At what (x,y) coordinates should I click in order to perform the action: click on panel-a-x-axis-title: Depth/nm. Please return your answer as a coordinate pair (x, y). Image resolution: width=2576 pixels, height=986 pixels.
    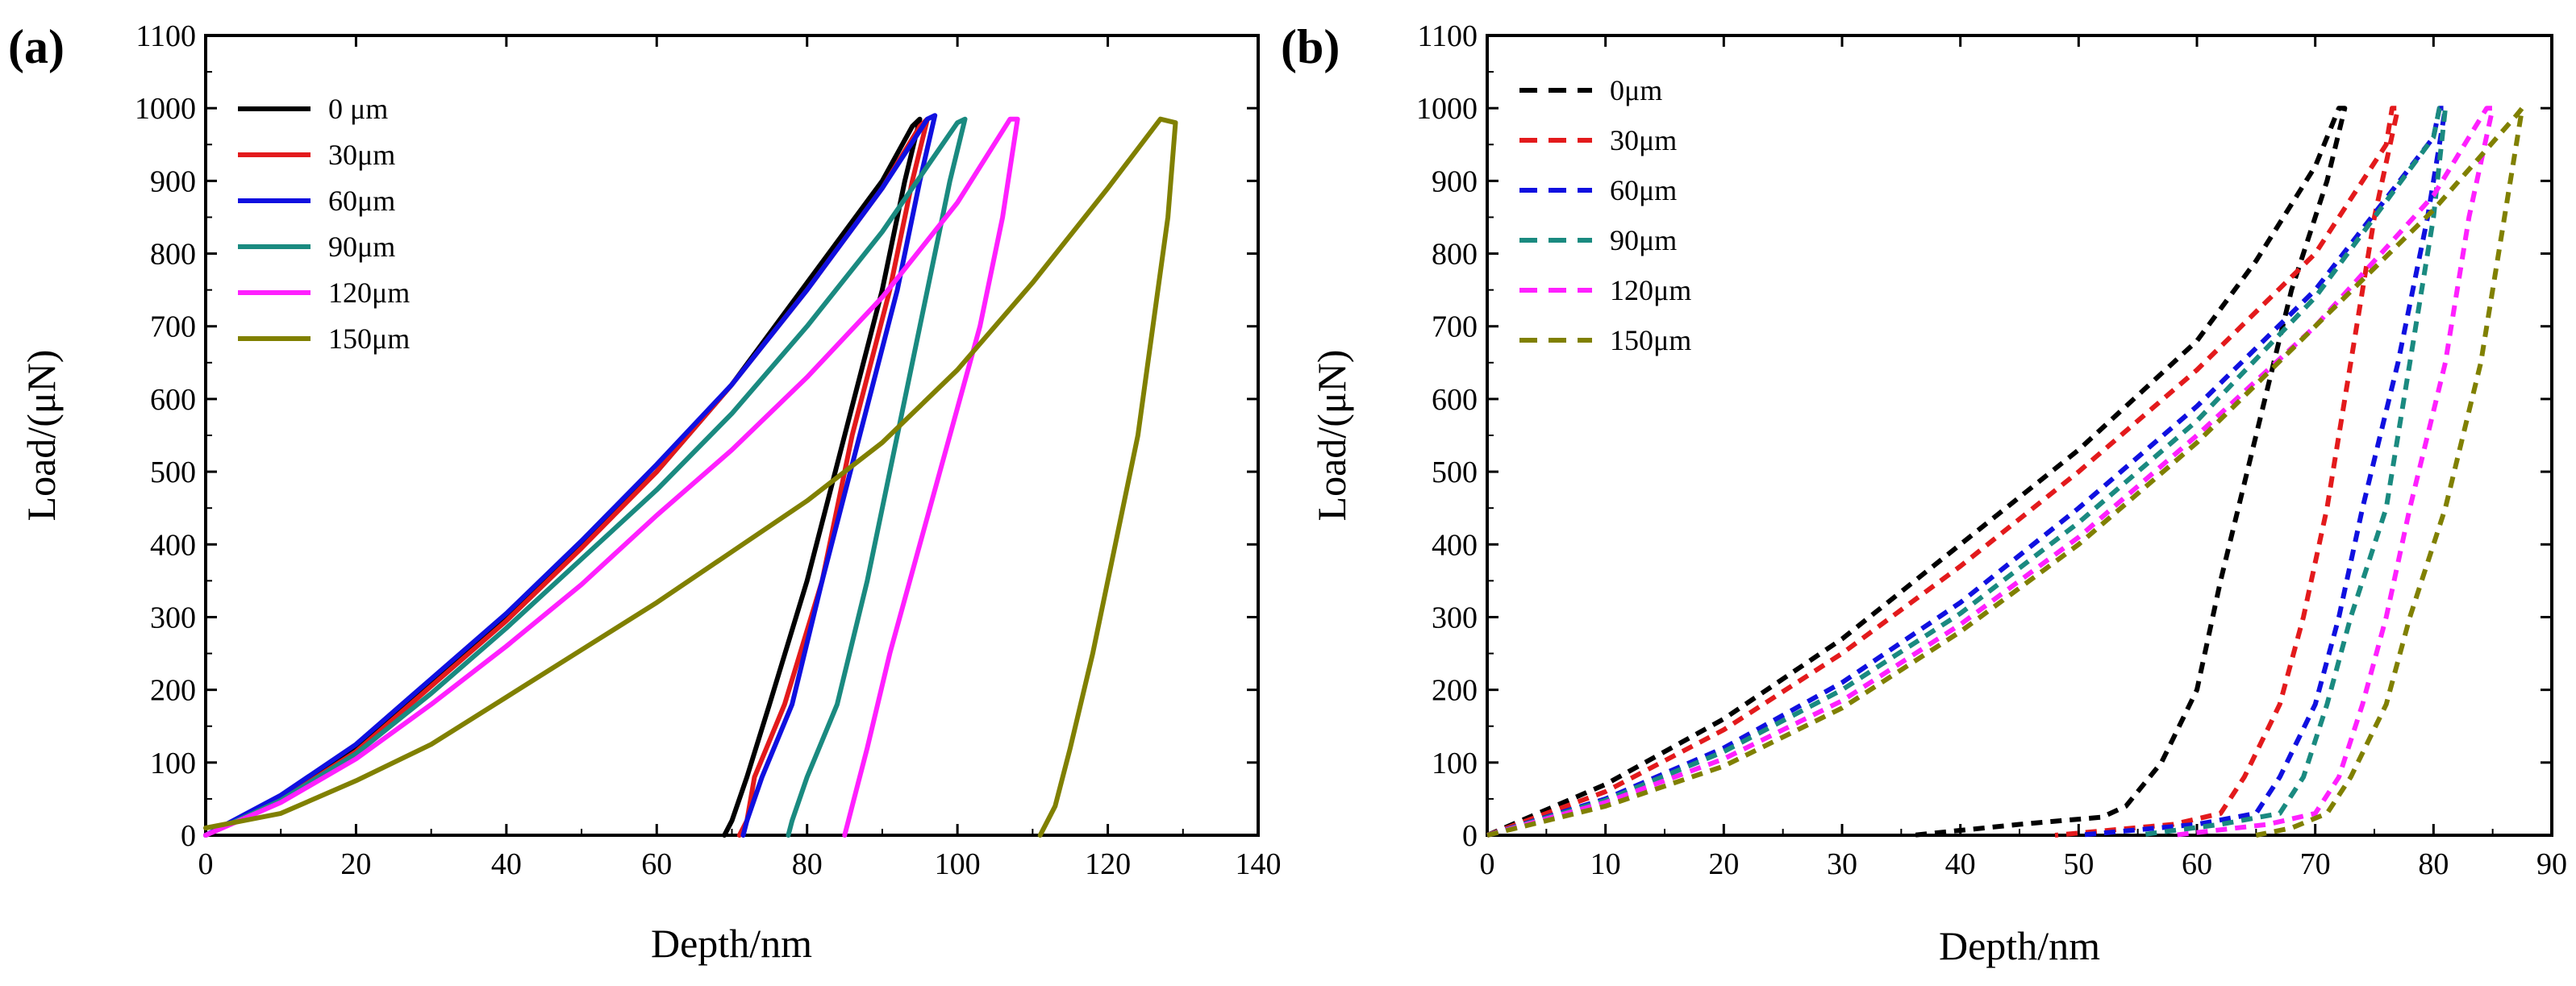
    Looking at the image, I should click on (731, 943).